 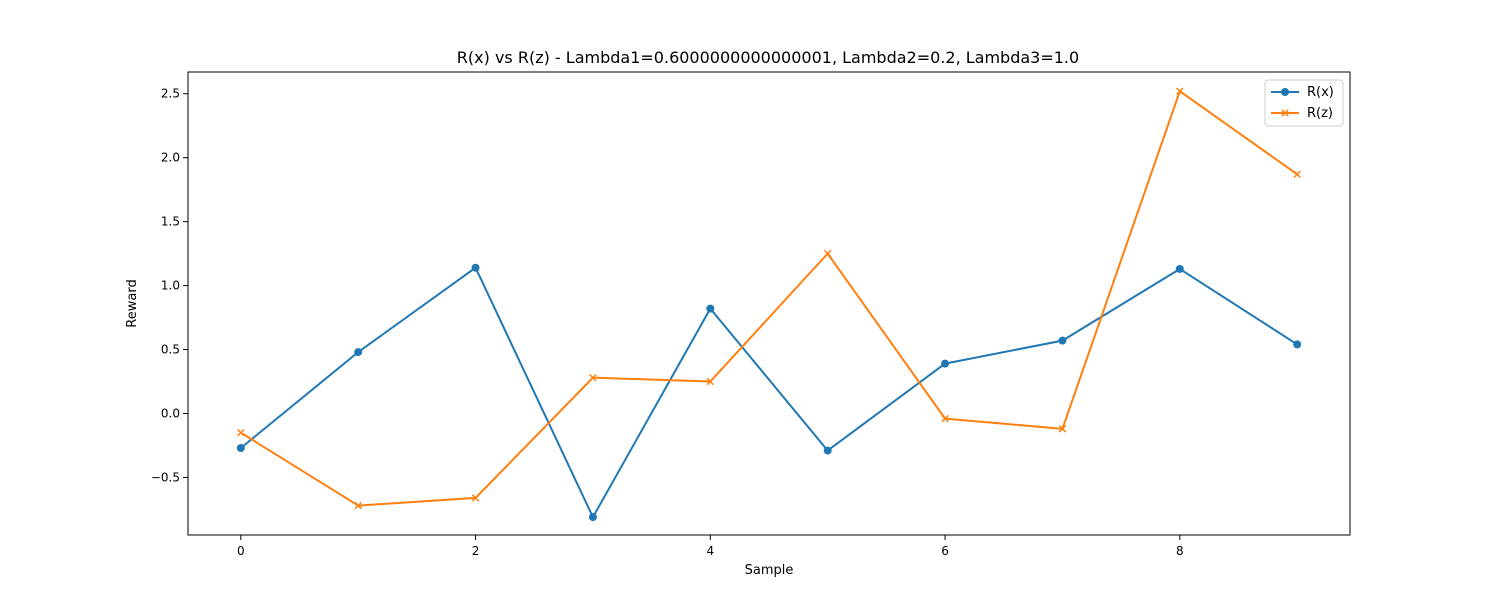 What do you see at coordinates (132, 303) in the screenshot?
I see `y-axis-title: Reward` at bounding box center [132, 303].